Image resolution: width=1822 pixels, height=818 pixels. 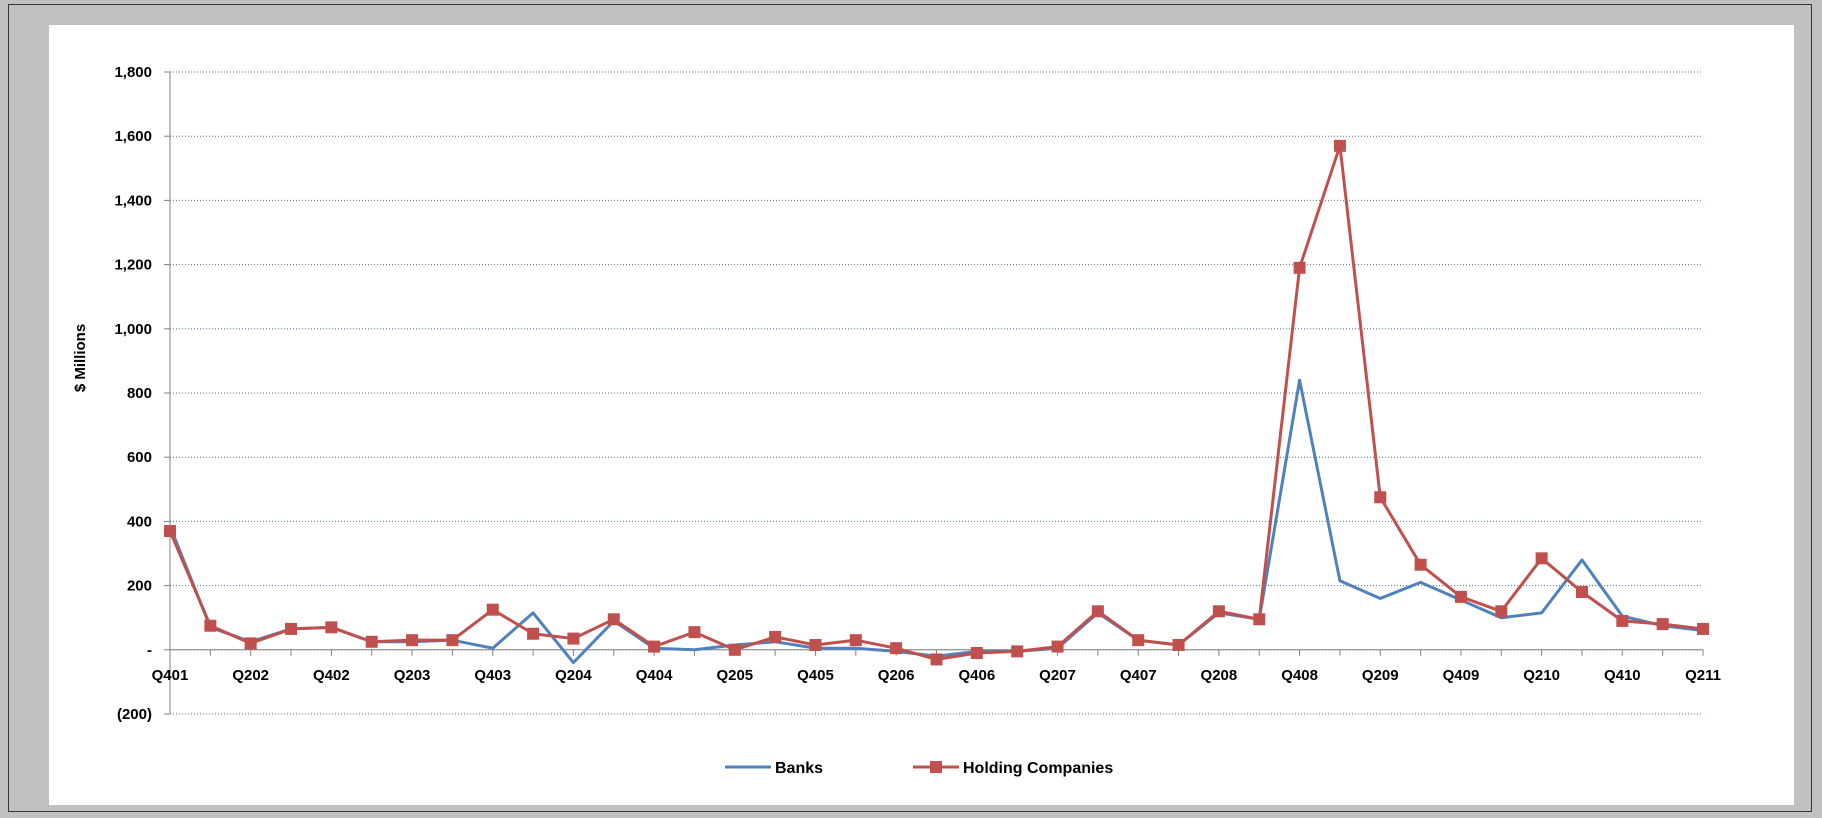 I want to click on x-tick-label: Q401, so click(x=170, y=675).